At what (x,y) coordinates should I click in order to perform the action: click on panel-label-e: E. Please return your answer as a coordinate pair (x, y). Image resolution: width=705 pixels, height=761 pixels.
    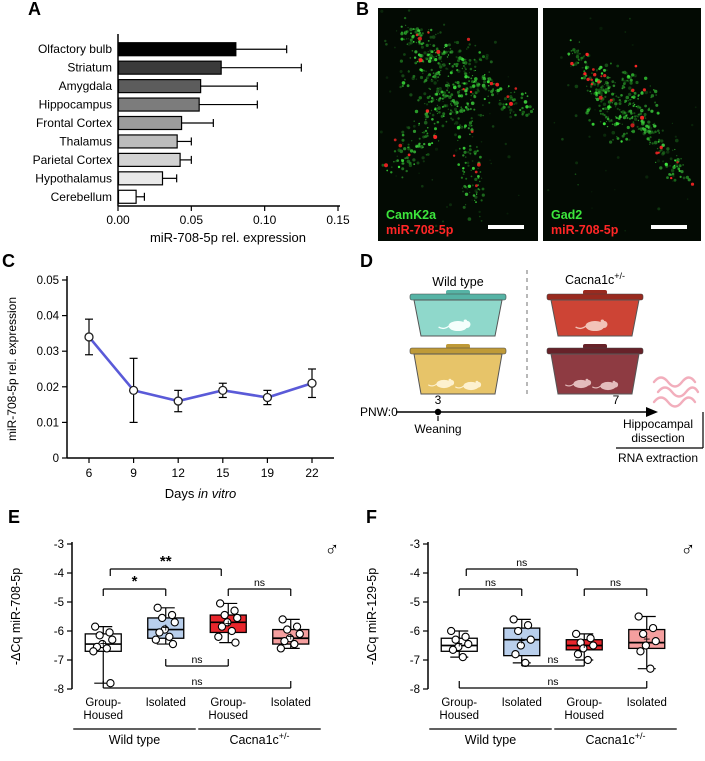
    Looking at the image, I should click on (14, 517).